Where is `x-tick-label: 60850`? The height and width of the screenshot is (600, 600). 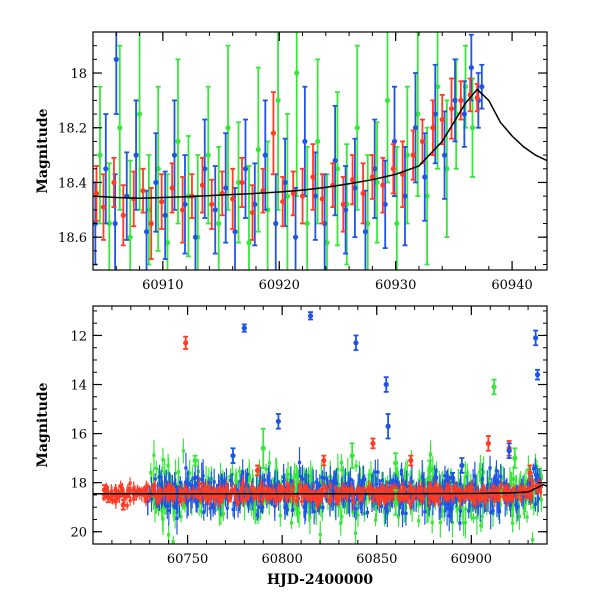 x-tick-label: 60850 is located at coordinates (376, 559).